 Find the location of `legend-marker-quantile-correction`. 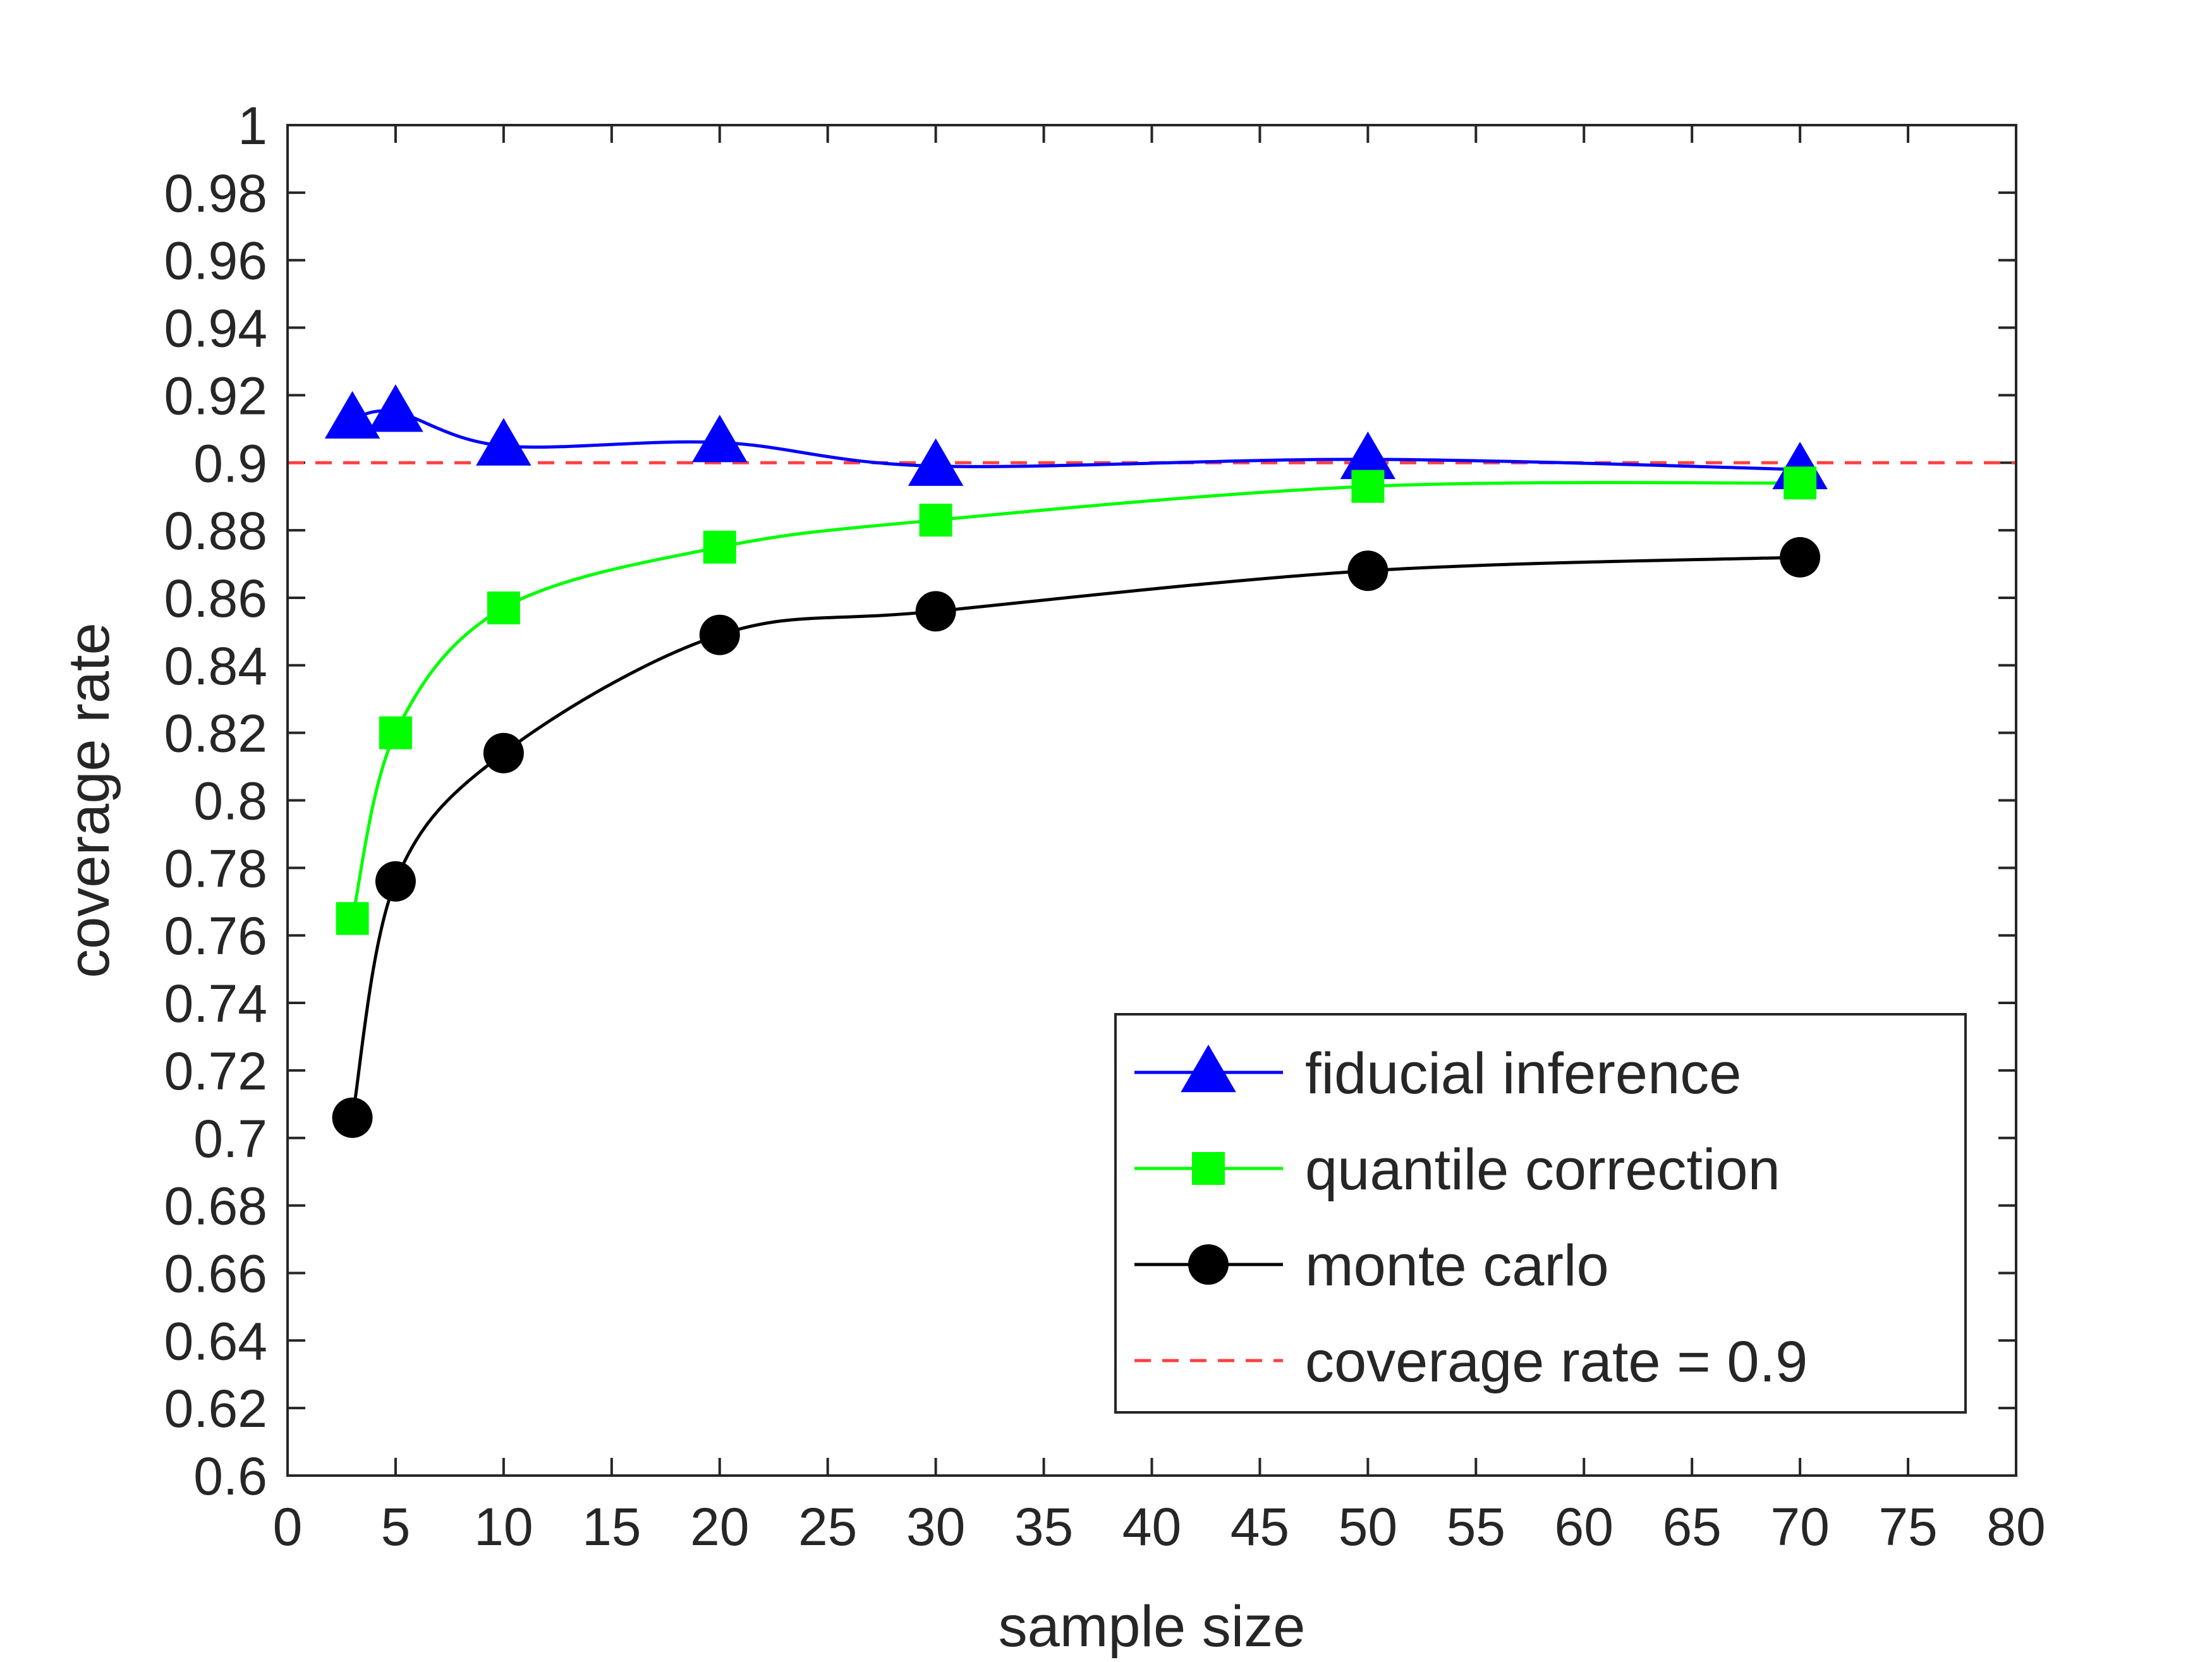

legend-marker-quantile-correction is located at coordinates (1208, 1168).